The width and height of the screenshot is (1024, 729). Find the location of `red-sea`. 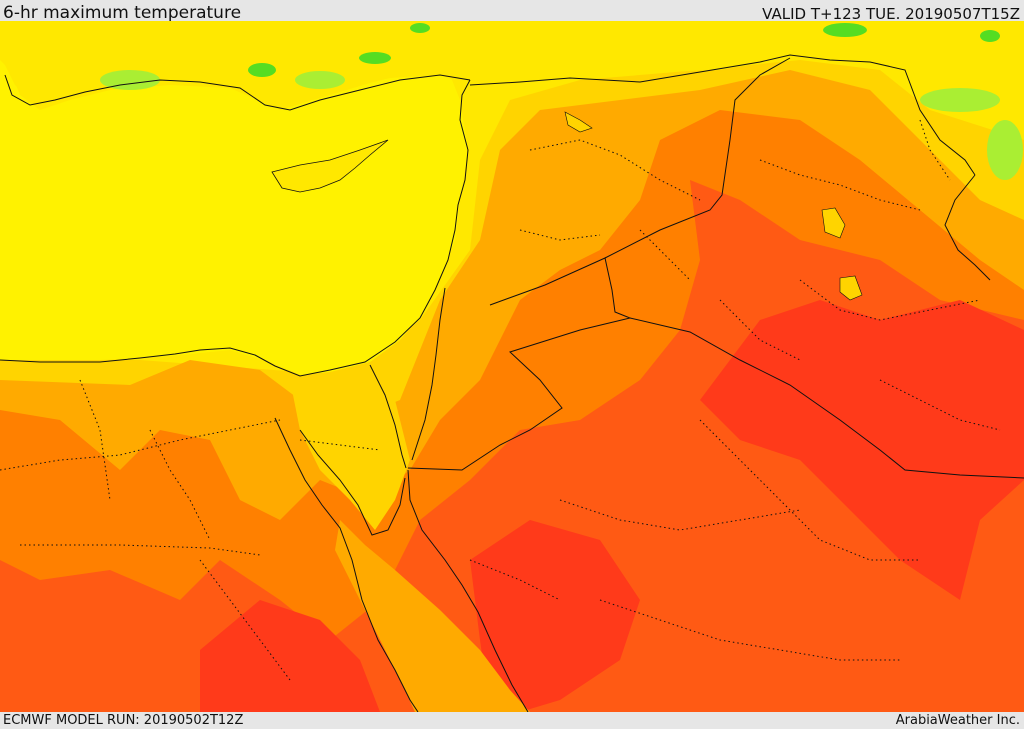

red-sea is located at coordinates (432, 616).